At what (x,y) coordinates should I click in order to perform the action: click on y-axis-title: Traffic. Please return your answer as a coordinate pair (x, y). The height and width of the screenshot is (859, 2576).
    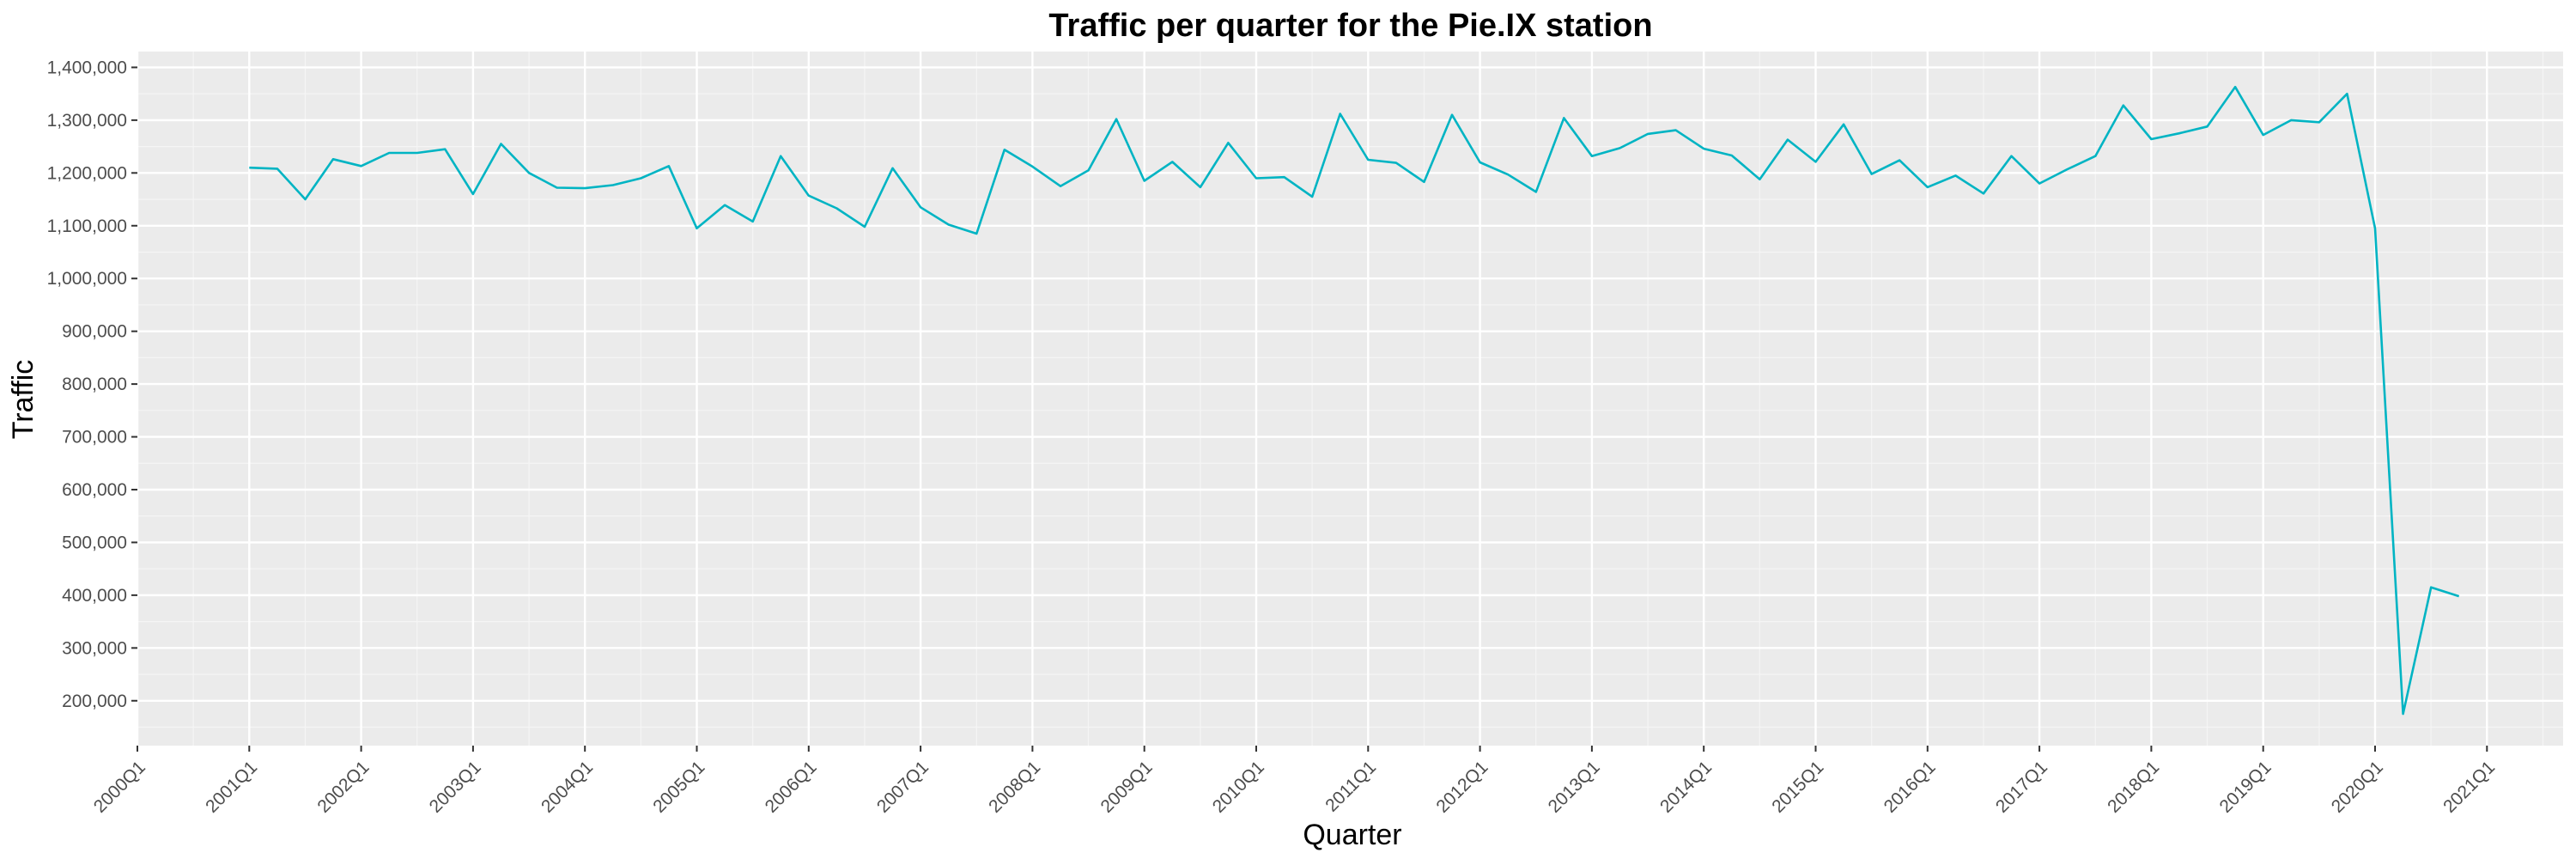
    Looking at the image, I should click on (23, 400).